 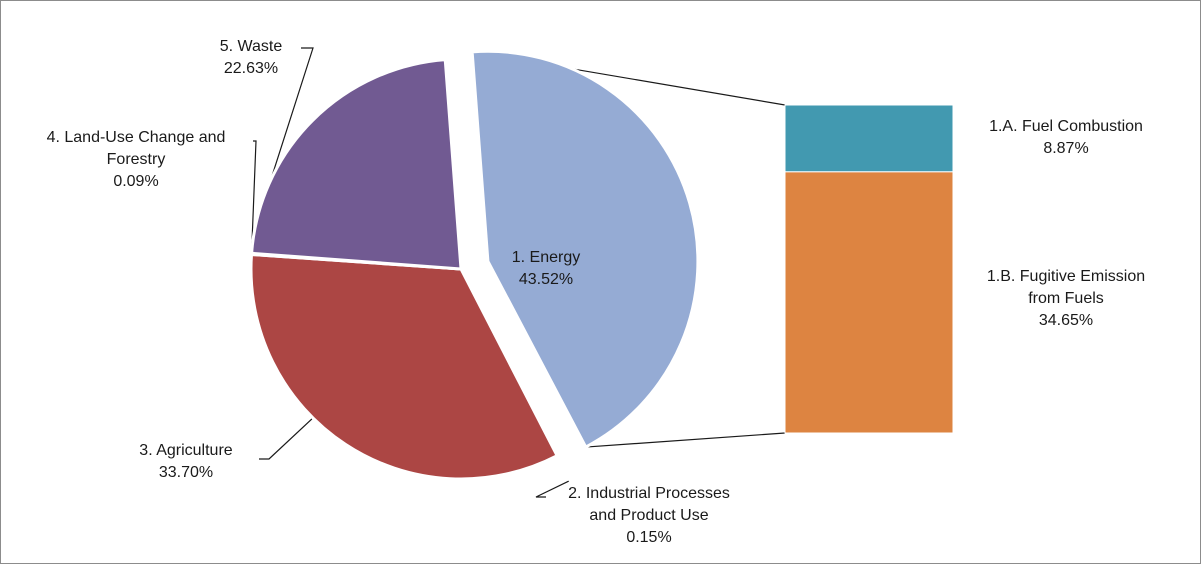 I want to click on leader-line-waste, so click(x=292, y=114).